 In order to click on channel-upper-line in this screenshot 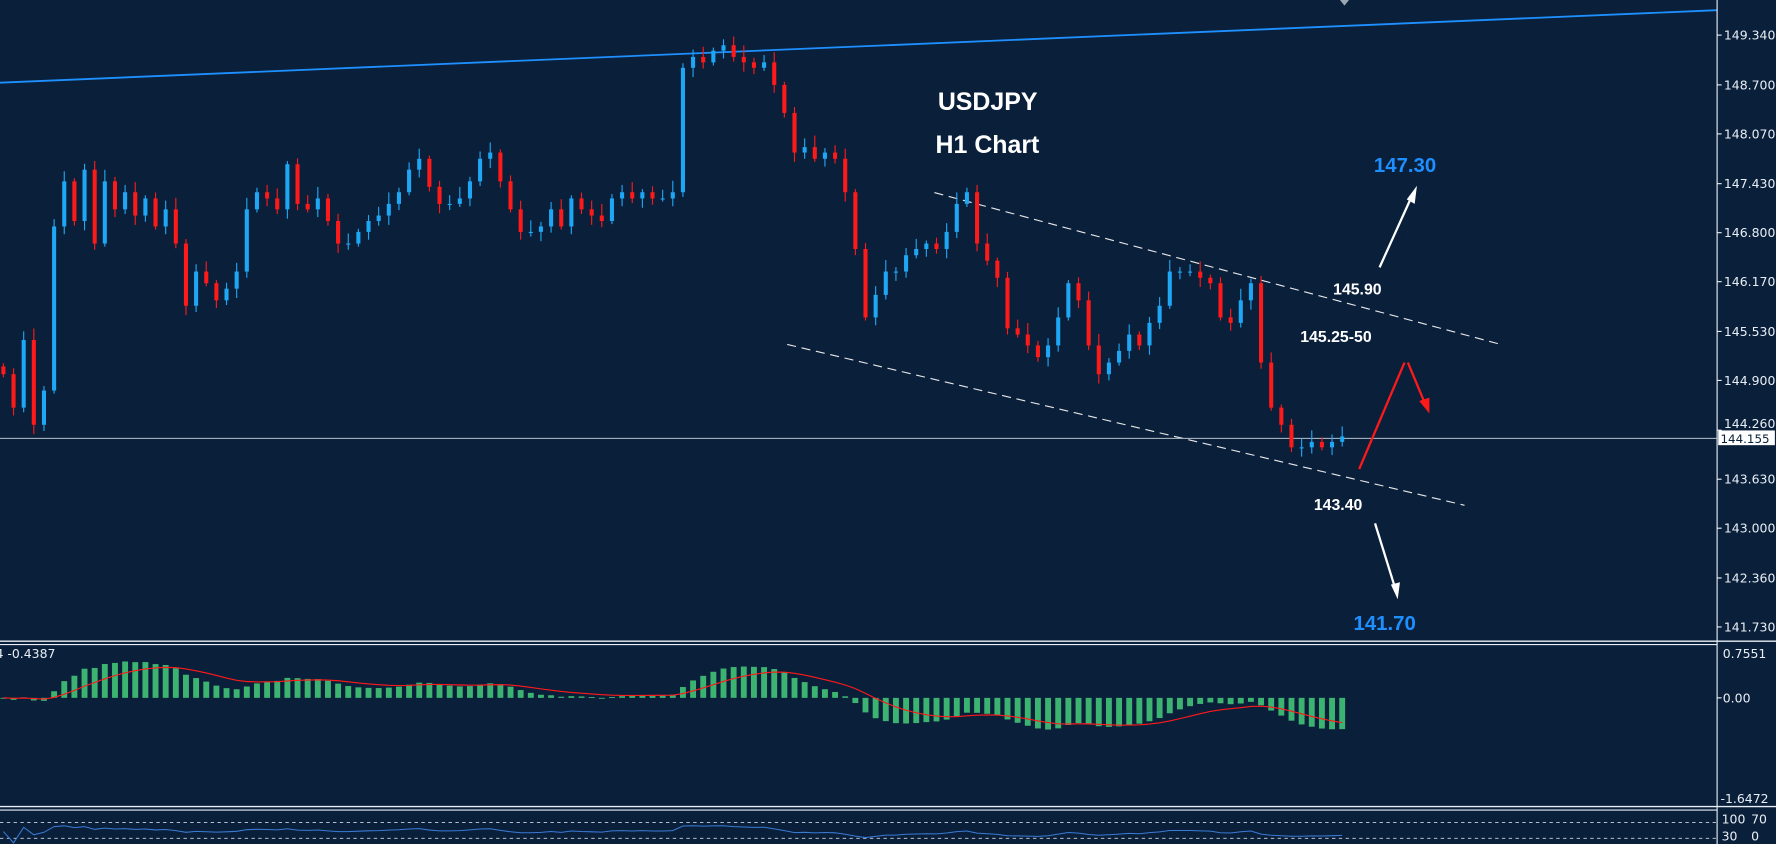, I will do `click(1217, 268)`.